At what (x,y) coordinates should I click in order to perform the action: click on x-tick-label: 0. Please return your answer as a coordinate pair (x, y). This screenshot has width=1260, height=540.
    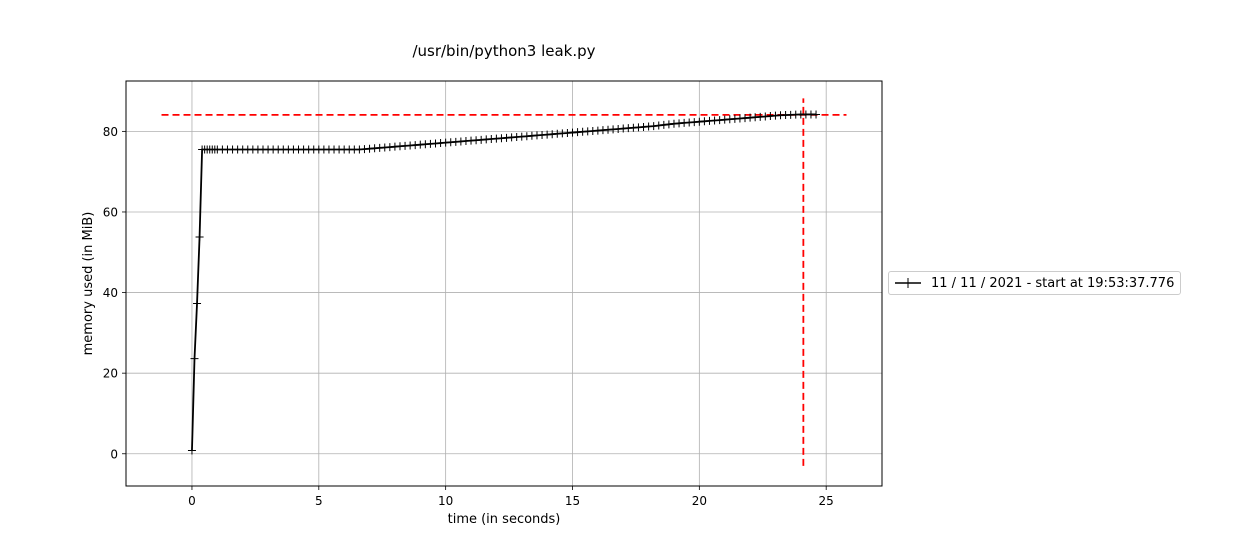
    Looking at the image, I should click on (192, 501).